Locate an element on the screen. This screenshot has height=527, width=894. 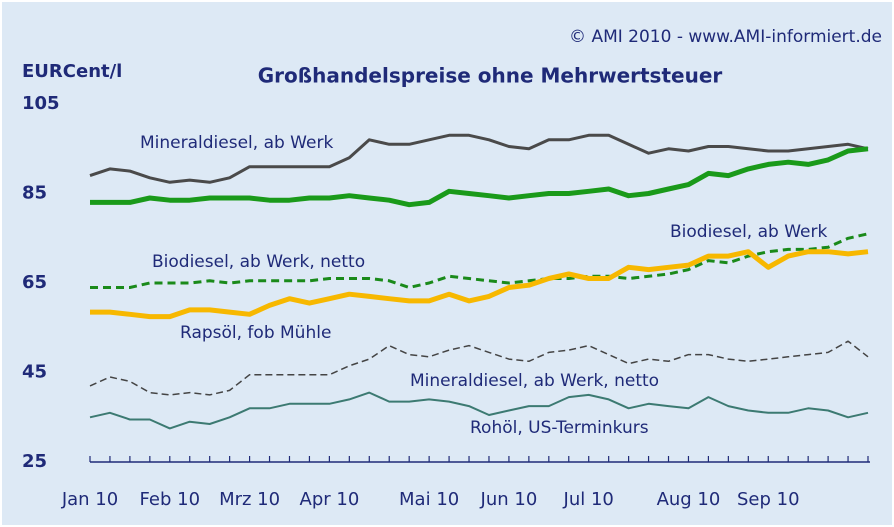
y-tick-label: 105 is located at coordinates (41, 103).